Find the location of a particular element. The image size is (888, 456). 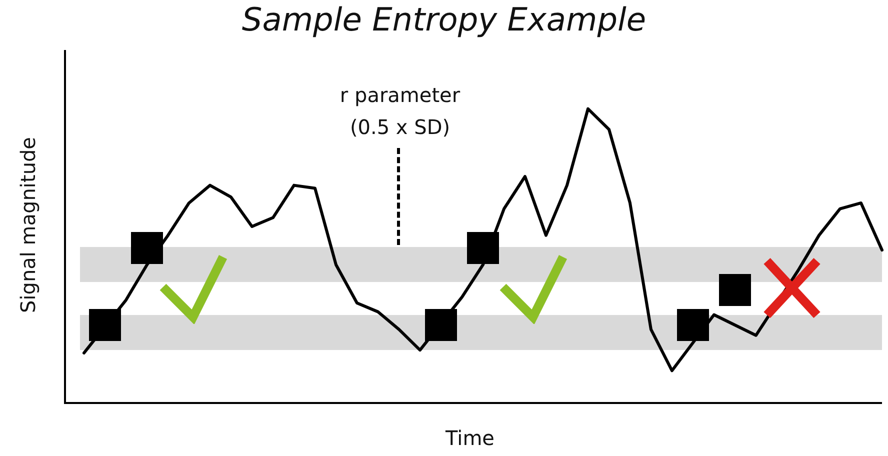

chart-title: Sample Entropy Example is located at coordinates (444, 19).